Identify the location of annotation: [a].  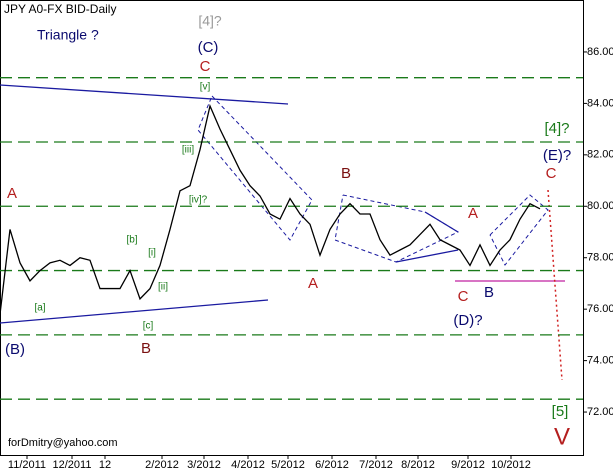
(39, 308).